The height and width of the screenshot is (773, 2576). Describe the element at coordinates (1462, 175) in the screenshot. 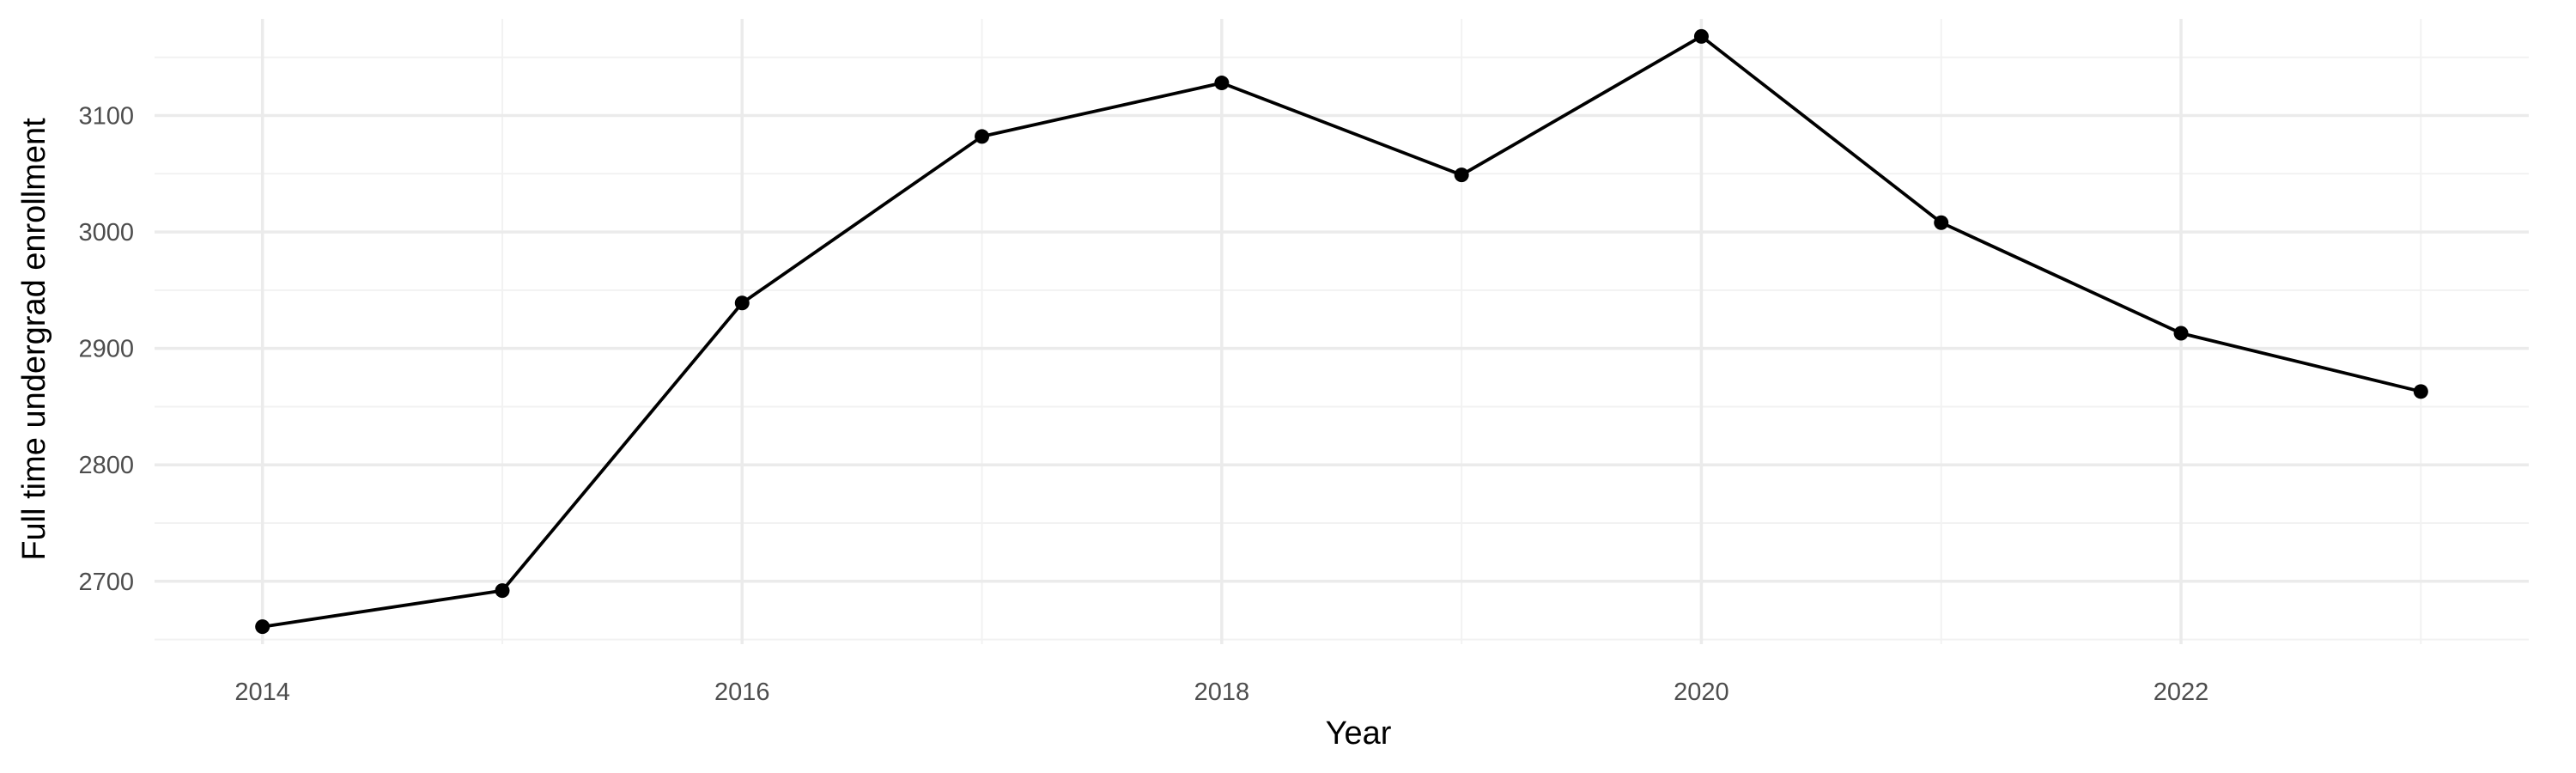

I see `data-point-2019` at that location.